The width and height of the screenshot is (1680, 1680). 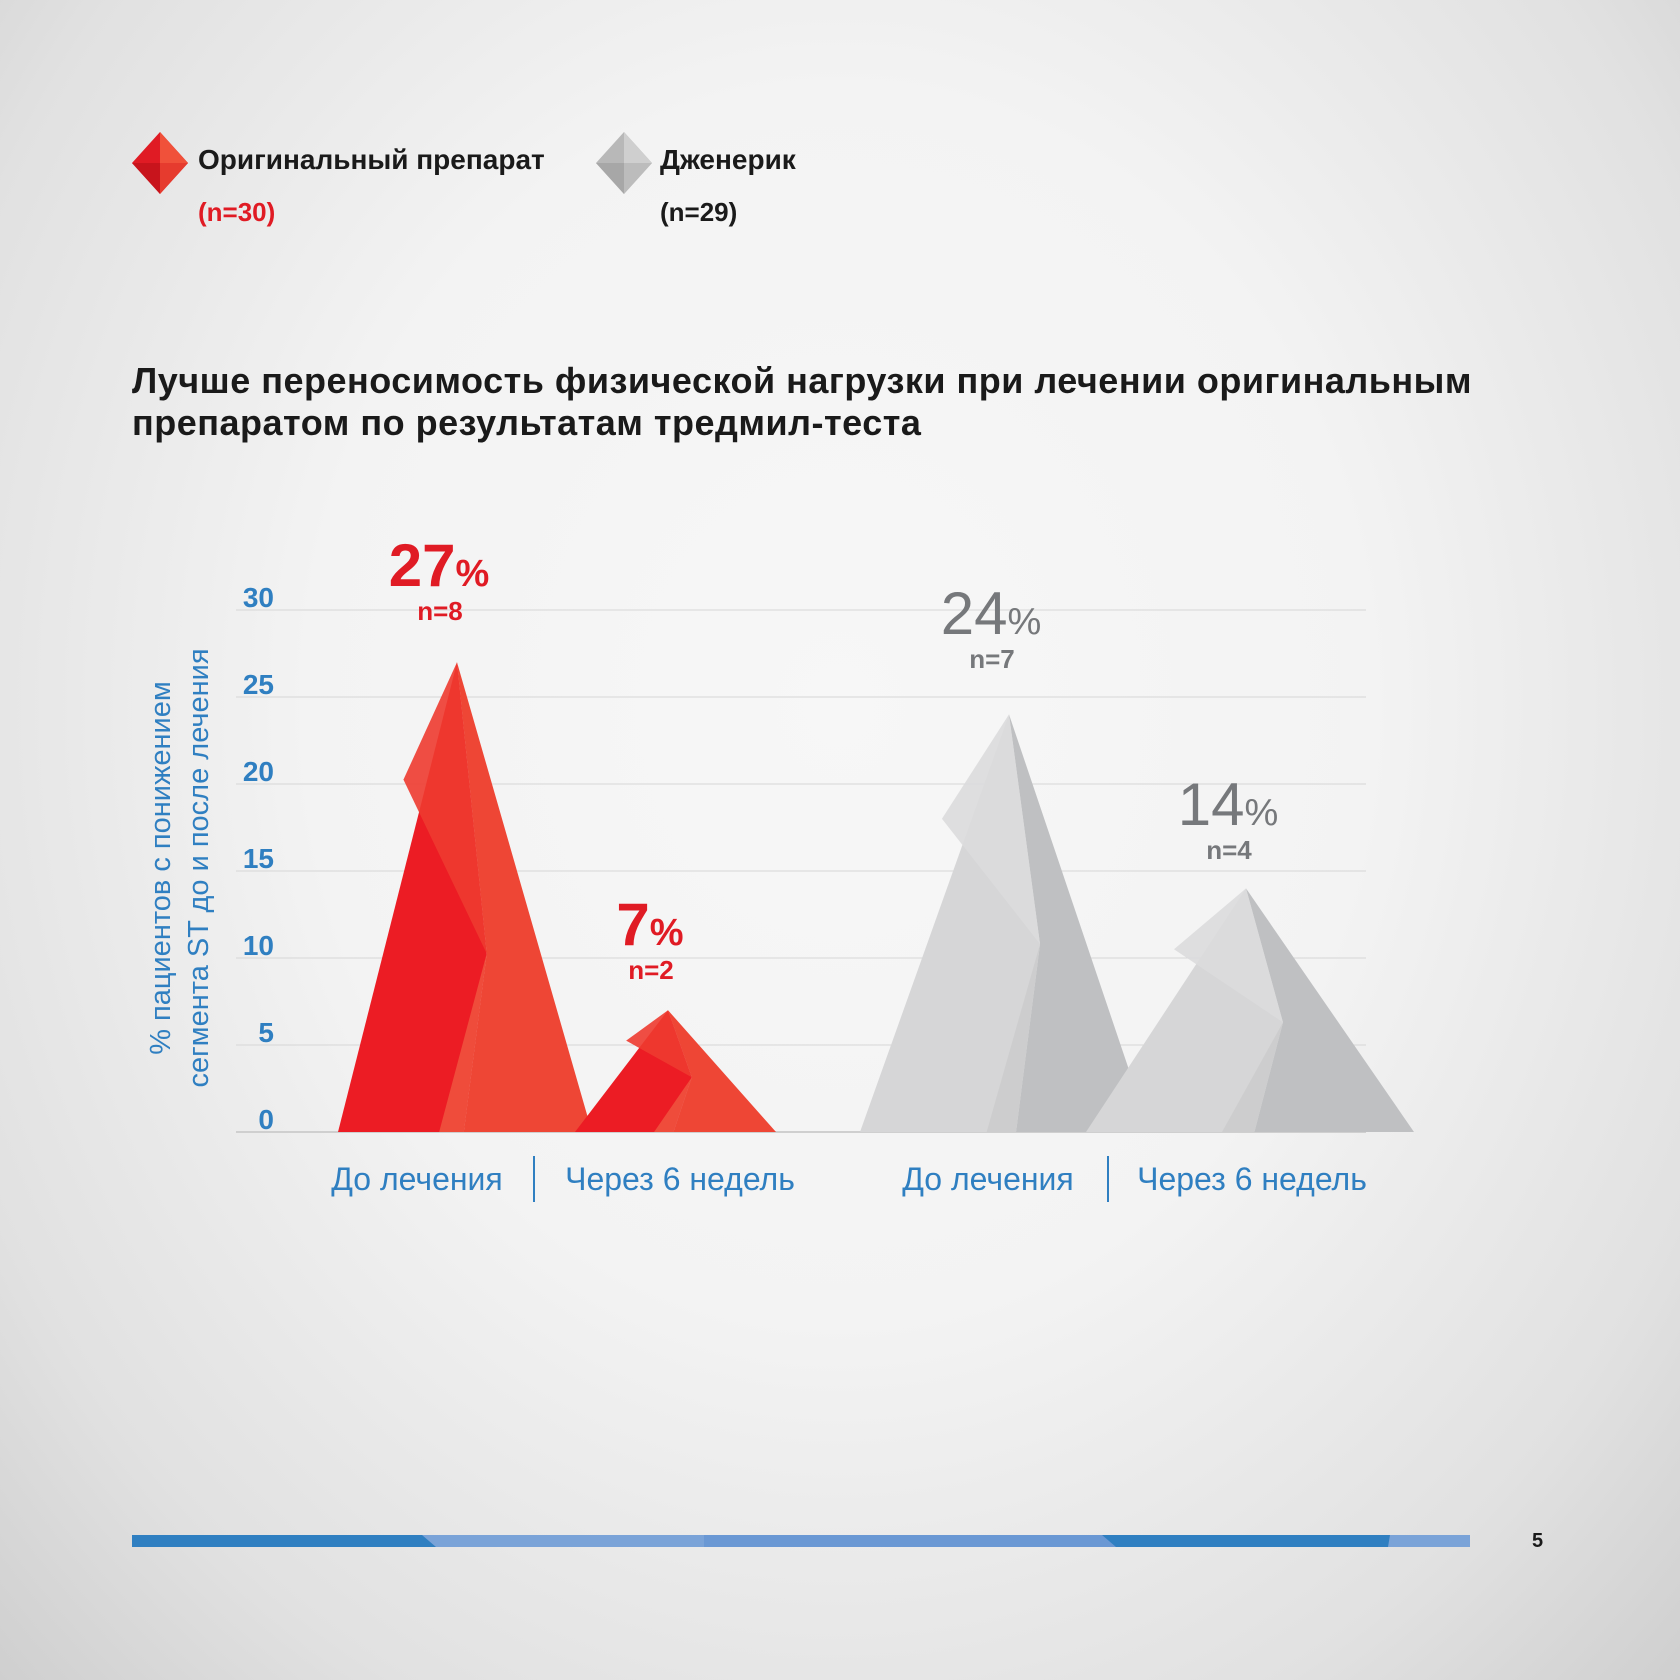 I want to click on y-tick-label: 5, so click(x=266, y=1032).